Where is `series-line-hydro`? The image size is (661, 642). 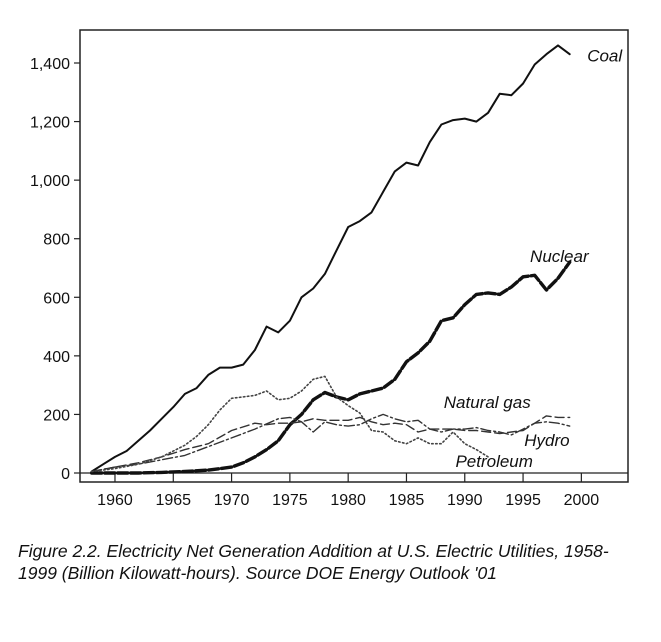
series-line-hydro is located at coordinates (331, 443).